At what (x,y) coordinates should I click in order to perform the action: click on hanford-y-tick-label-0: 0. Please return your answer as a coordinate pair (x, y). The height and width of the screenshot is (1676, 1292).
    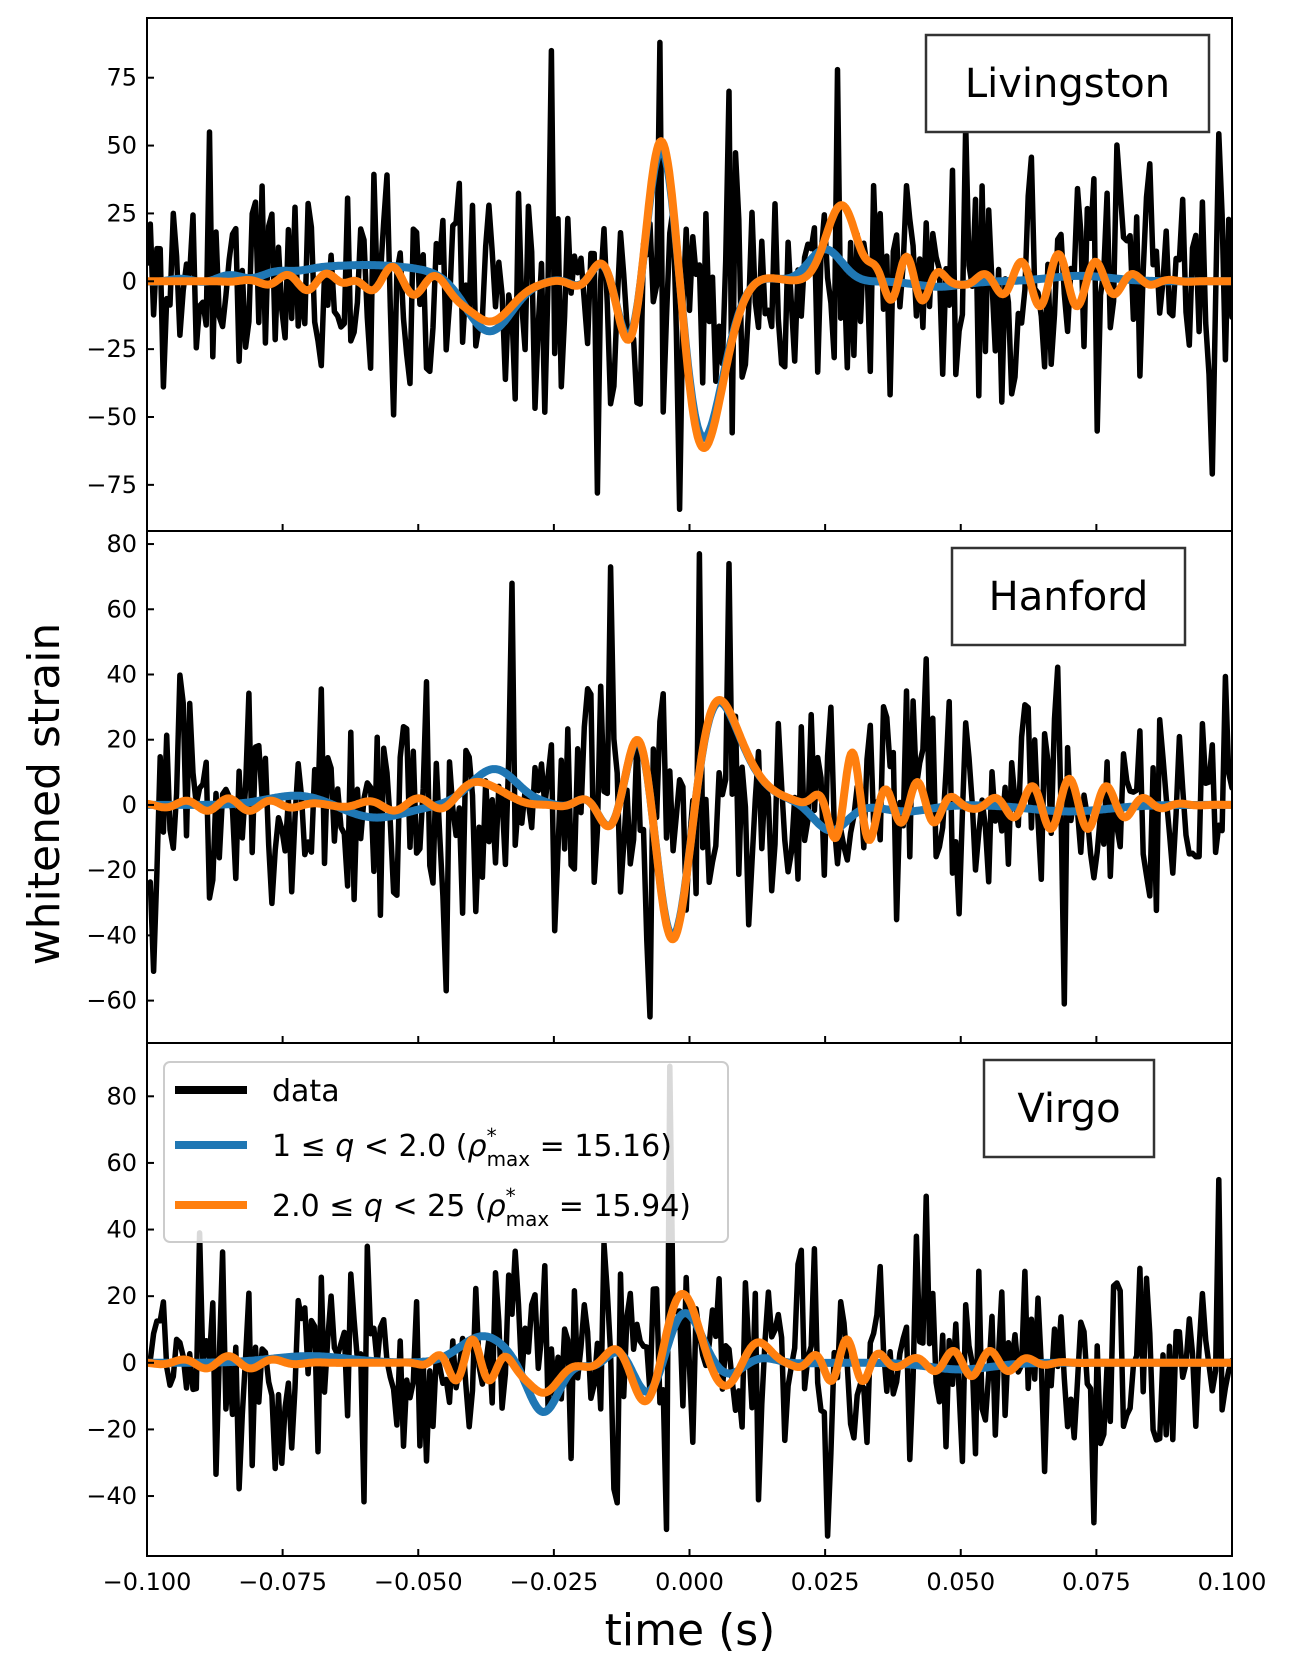
    Looking at the image, I should click on (129, 805).